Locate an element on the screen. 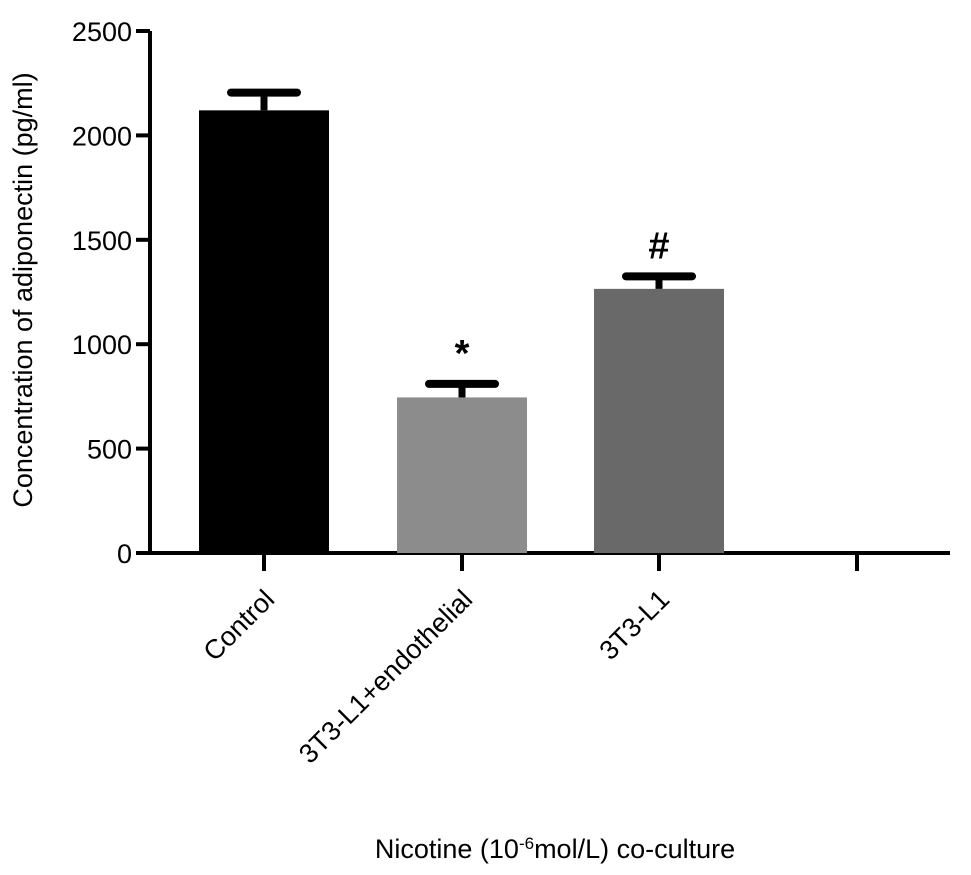  category-label: Control is located at coordinates (238, 625).